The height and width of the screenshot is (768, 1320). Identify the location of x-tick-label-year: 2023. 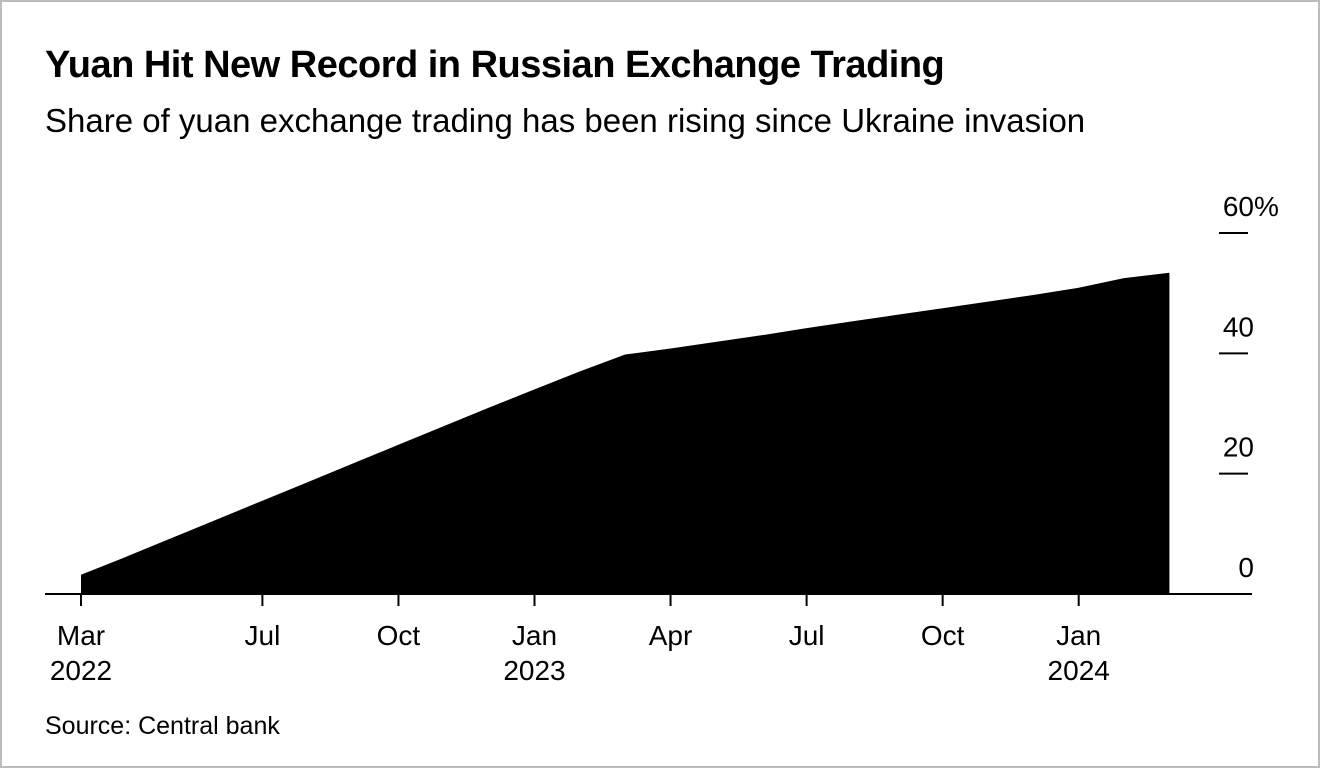
(534, 670).